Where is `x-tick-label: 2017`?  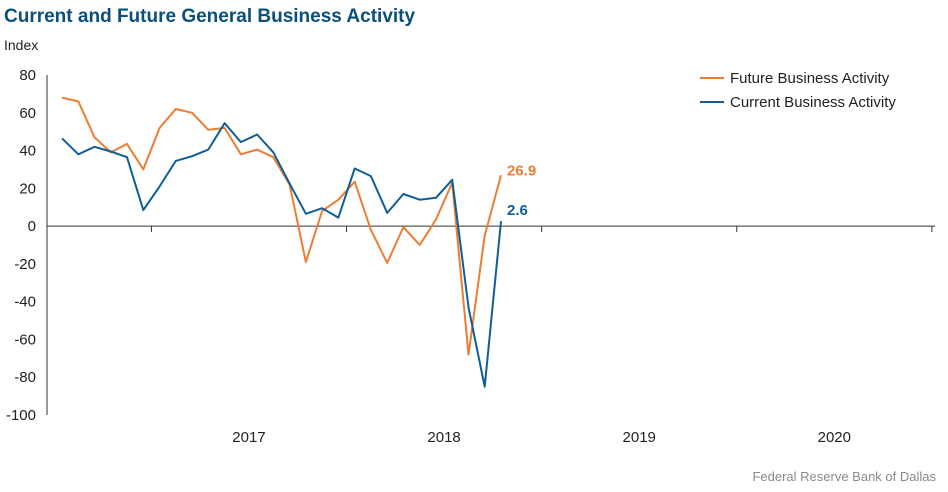 x-tick-label: 2017 is located at coordinates (248, 437).